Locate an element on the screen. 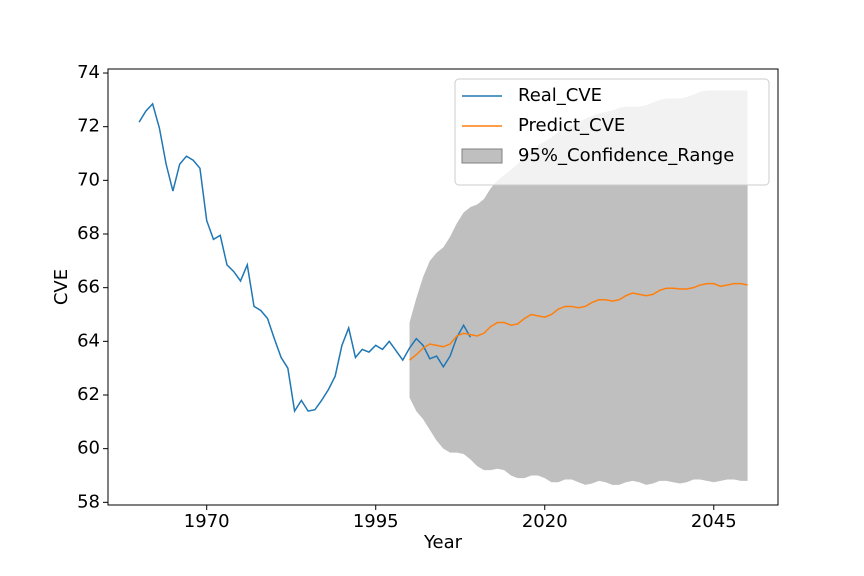  x-tick-label: 2020 is located at coordinates (545, 521).